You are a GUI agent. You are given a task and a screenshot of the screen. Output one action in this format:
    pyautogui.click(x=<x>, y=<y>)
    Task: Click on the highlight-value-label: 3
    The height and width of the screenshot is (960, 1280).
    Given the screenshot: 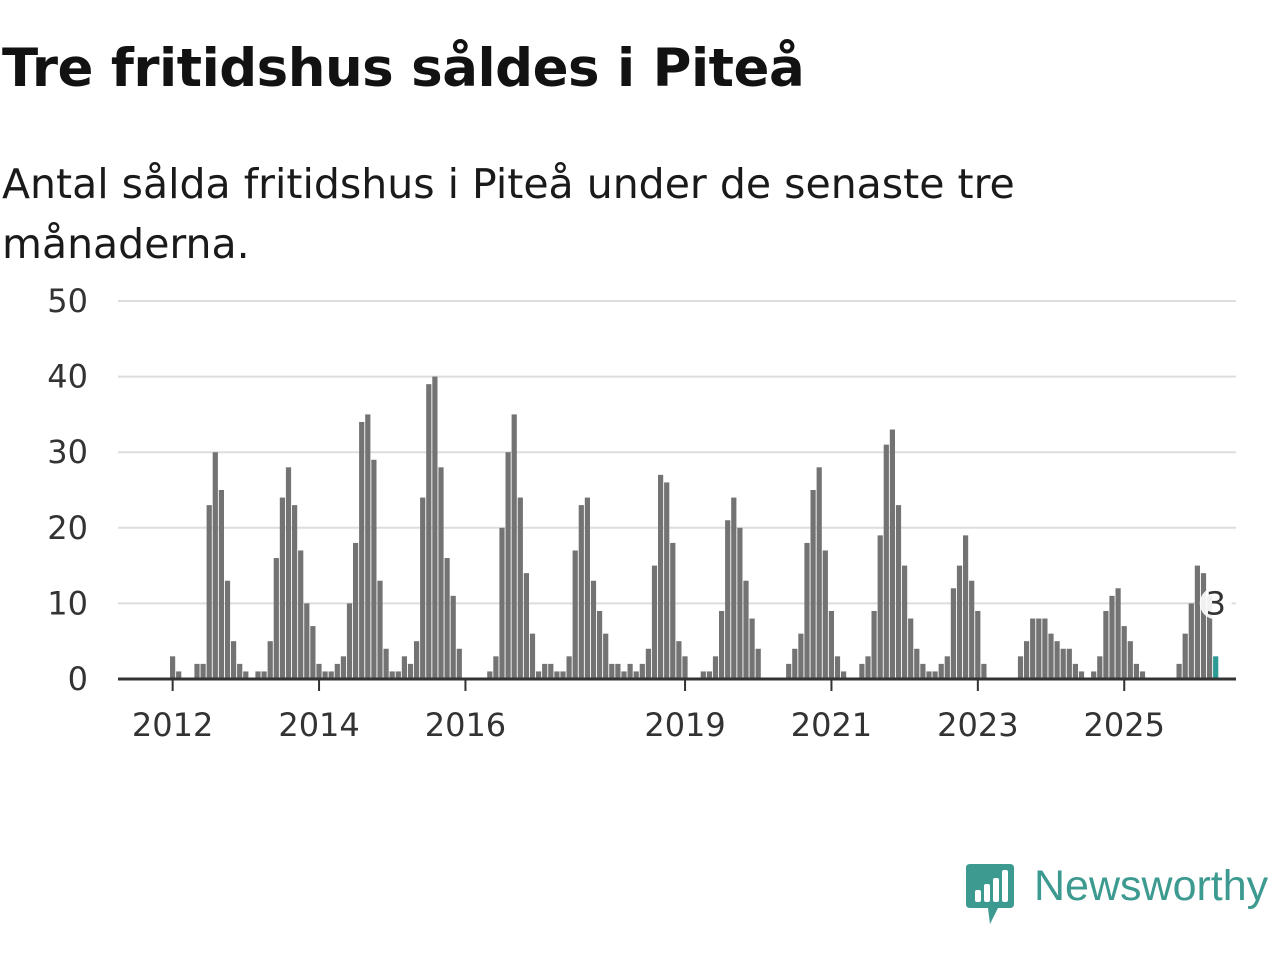 What is the action you would take?
    pyautogui.click(x=1216, y=603)
    